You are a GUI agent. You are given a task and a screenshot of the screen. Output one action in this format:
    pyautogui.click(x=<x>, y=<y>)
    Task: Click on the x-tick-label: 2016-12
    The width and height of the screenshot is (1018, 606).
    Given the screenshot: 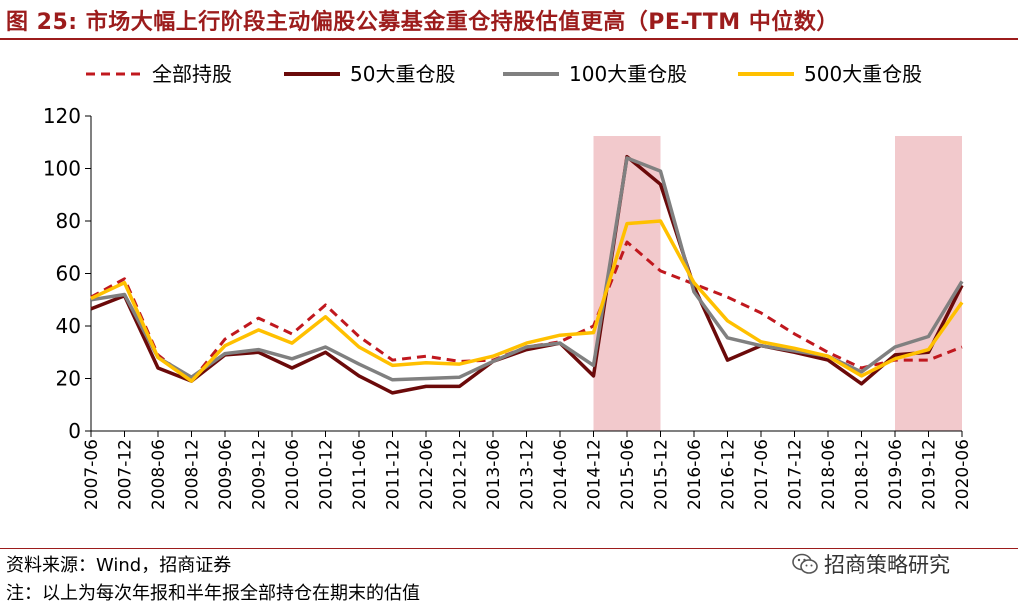 What is the action you would take?
    pyautogui.click(x=729, y=474)
    